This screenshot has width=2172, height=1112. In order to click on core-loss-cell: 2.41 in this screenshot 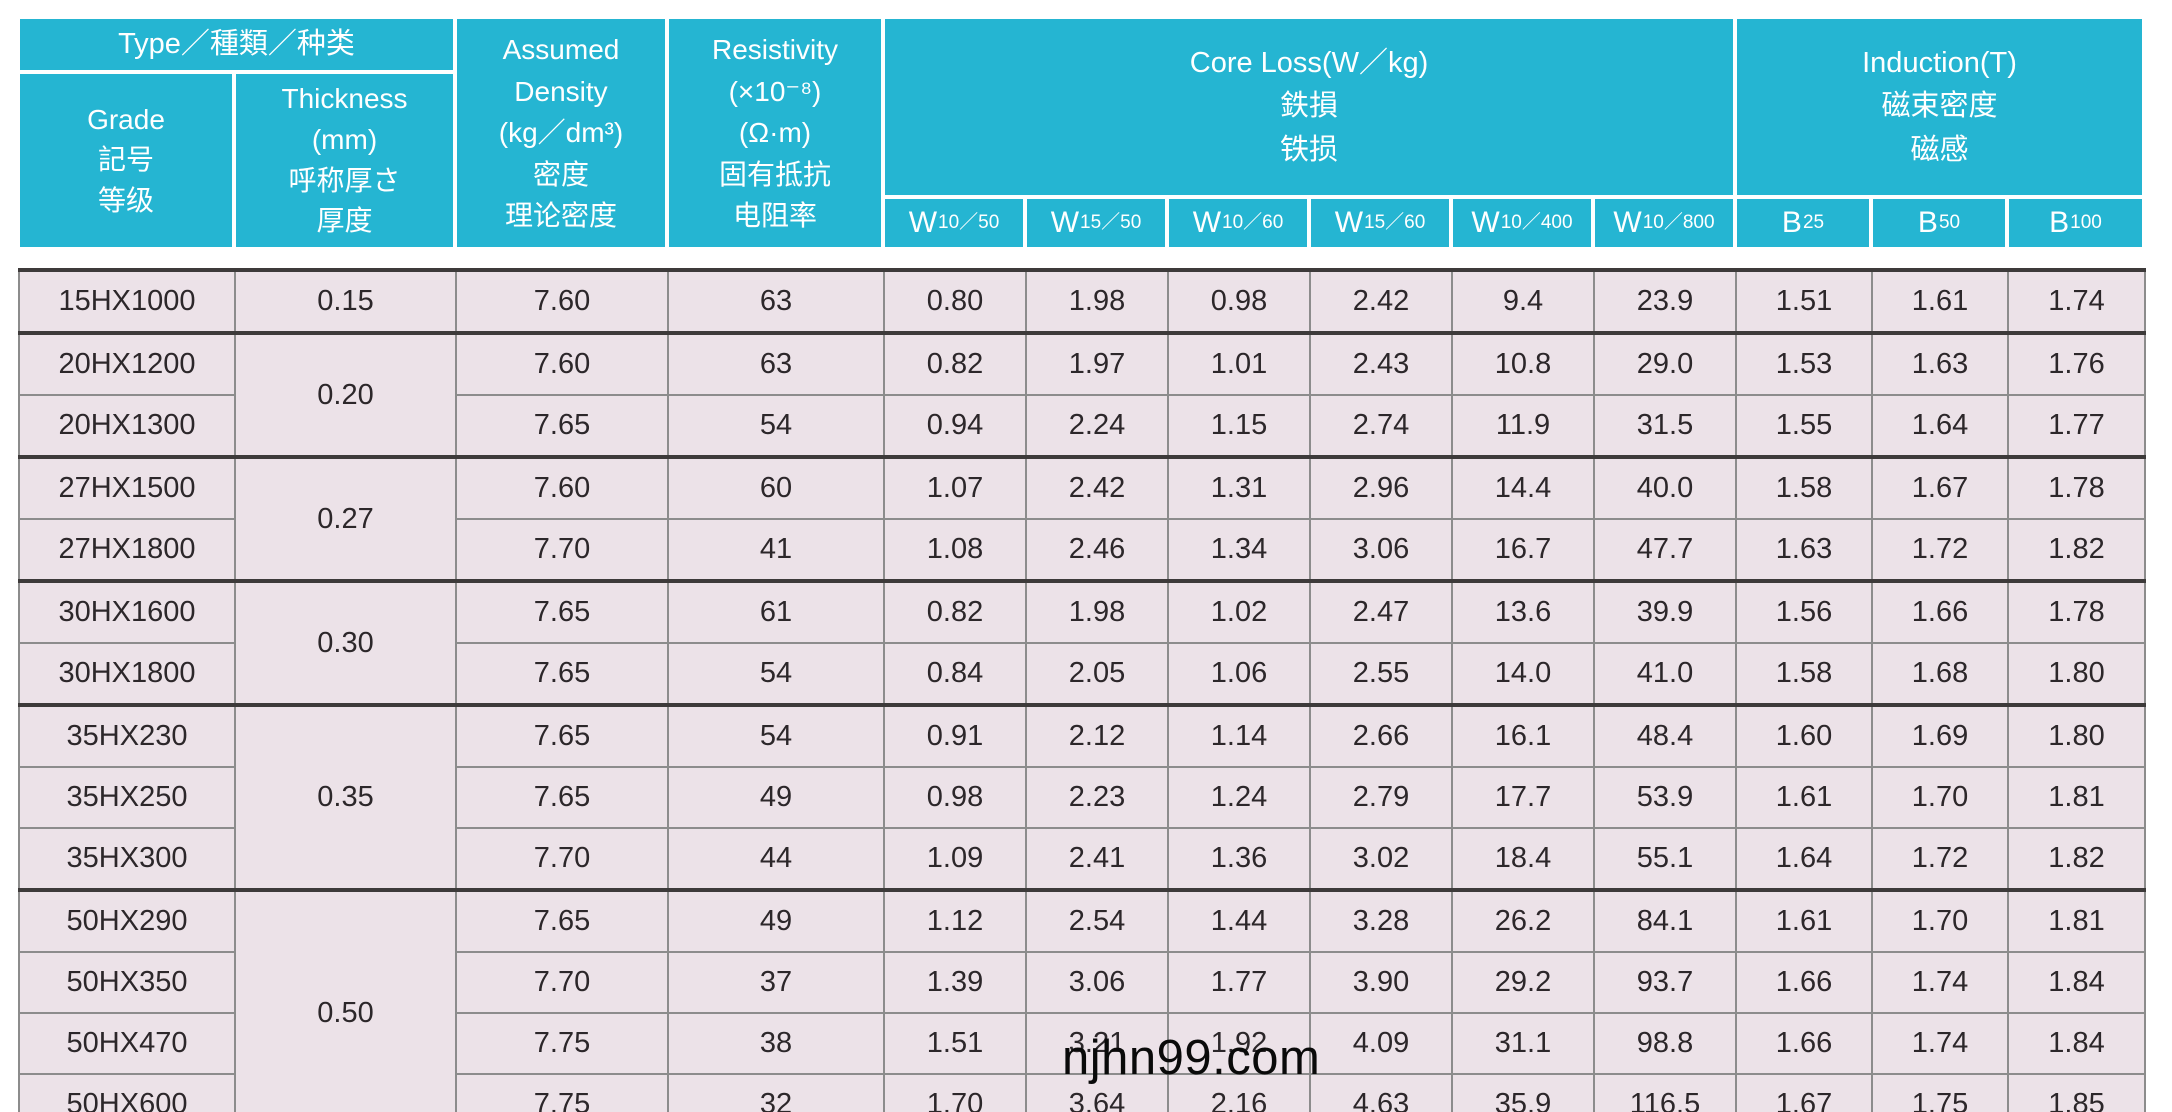, I will do `click(1096, 858)`.